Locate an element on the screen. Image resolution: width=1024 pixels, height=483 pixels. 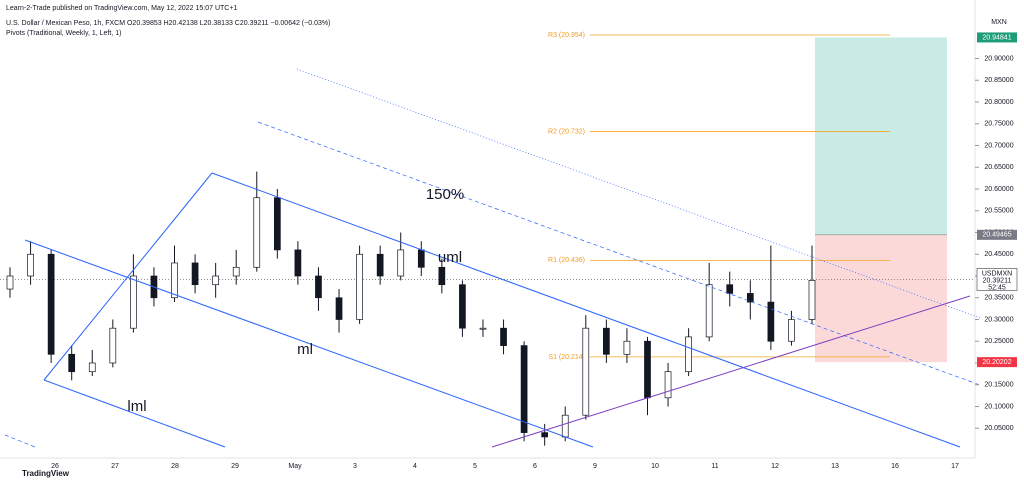
x-tick-label: 17 is located at coordinates (955, 466).